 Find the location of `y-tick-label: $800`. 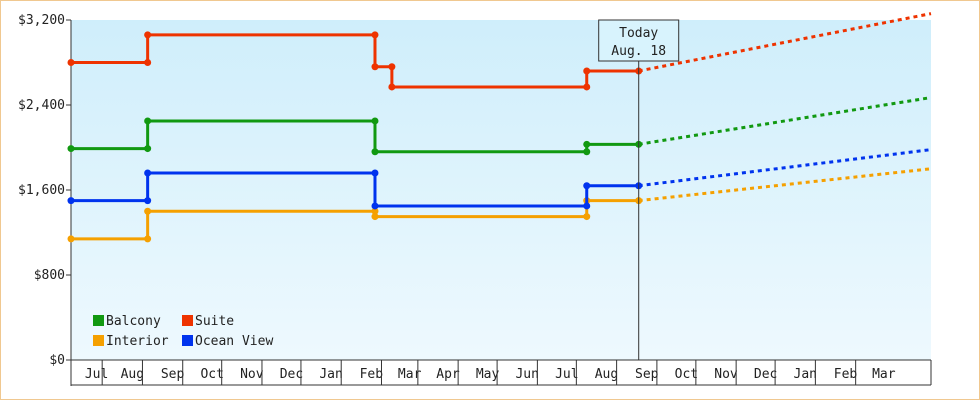

y-tick-label: $800 is located at coordinates (49, 275).